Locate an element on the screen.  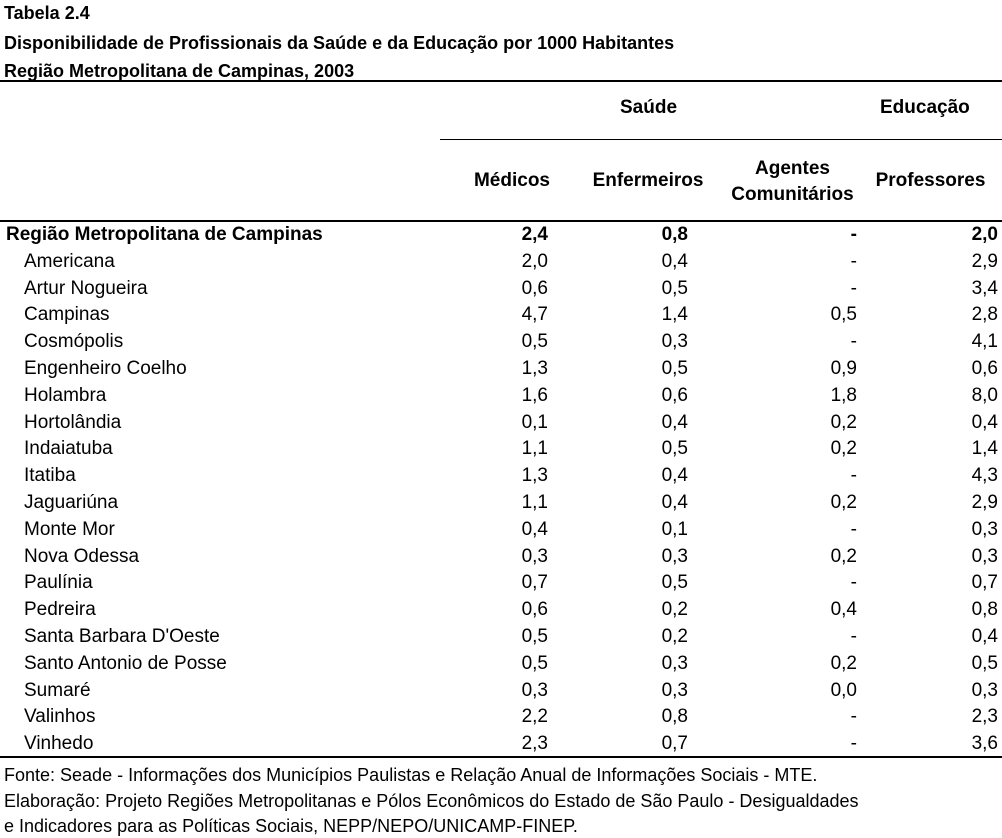
cell-professores: 0,7 is located at coordinates (984, 583).